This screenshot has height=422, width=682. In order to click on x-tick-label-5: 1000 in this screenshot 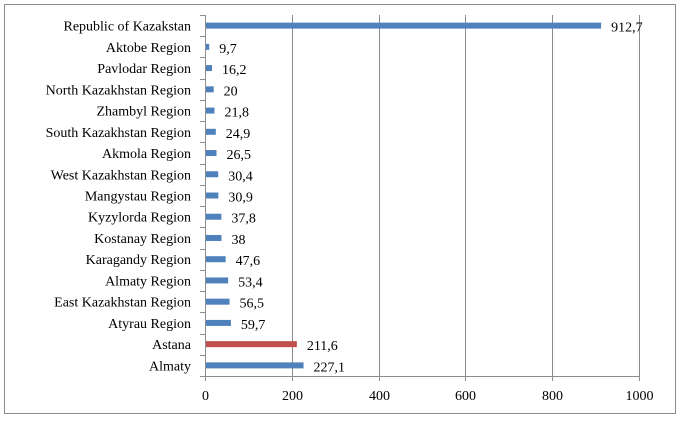, I will do `click(640, 396)`.